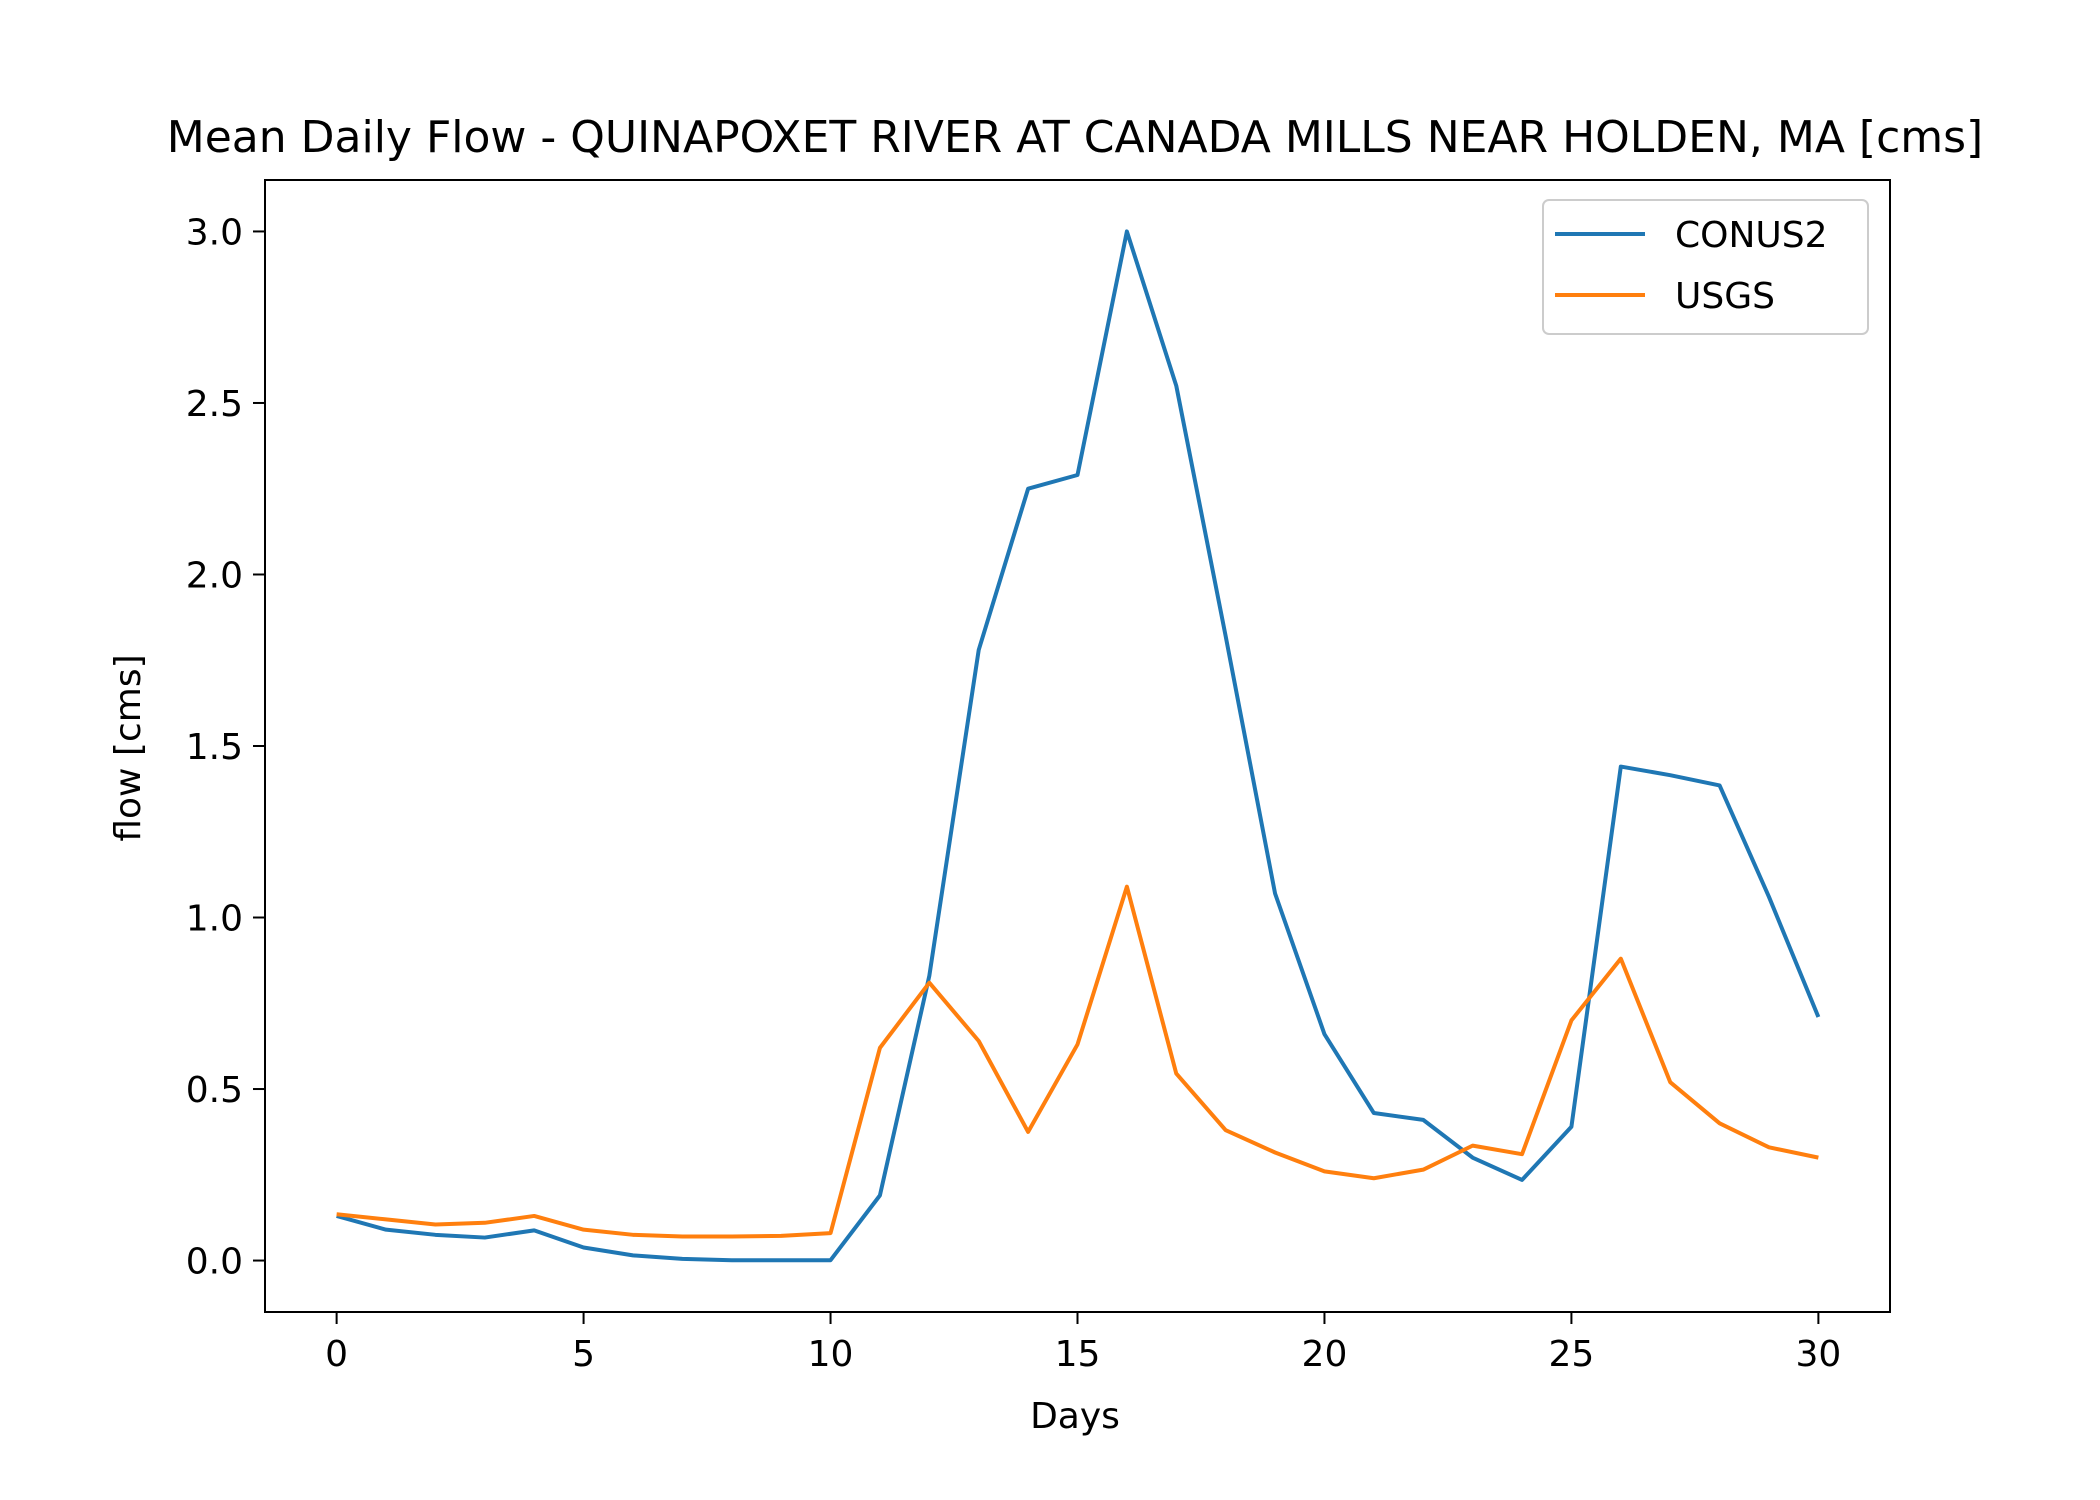 The height and width of the screenshot is (1500, 2100). I want to click on y-tick-label: 0.5, so click(214, 1090).